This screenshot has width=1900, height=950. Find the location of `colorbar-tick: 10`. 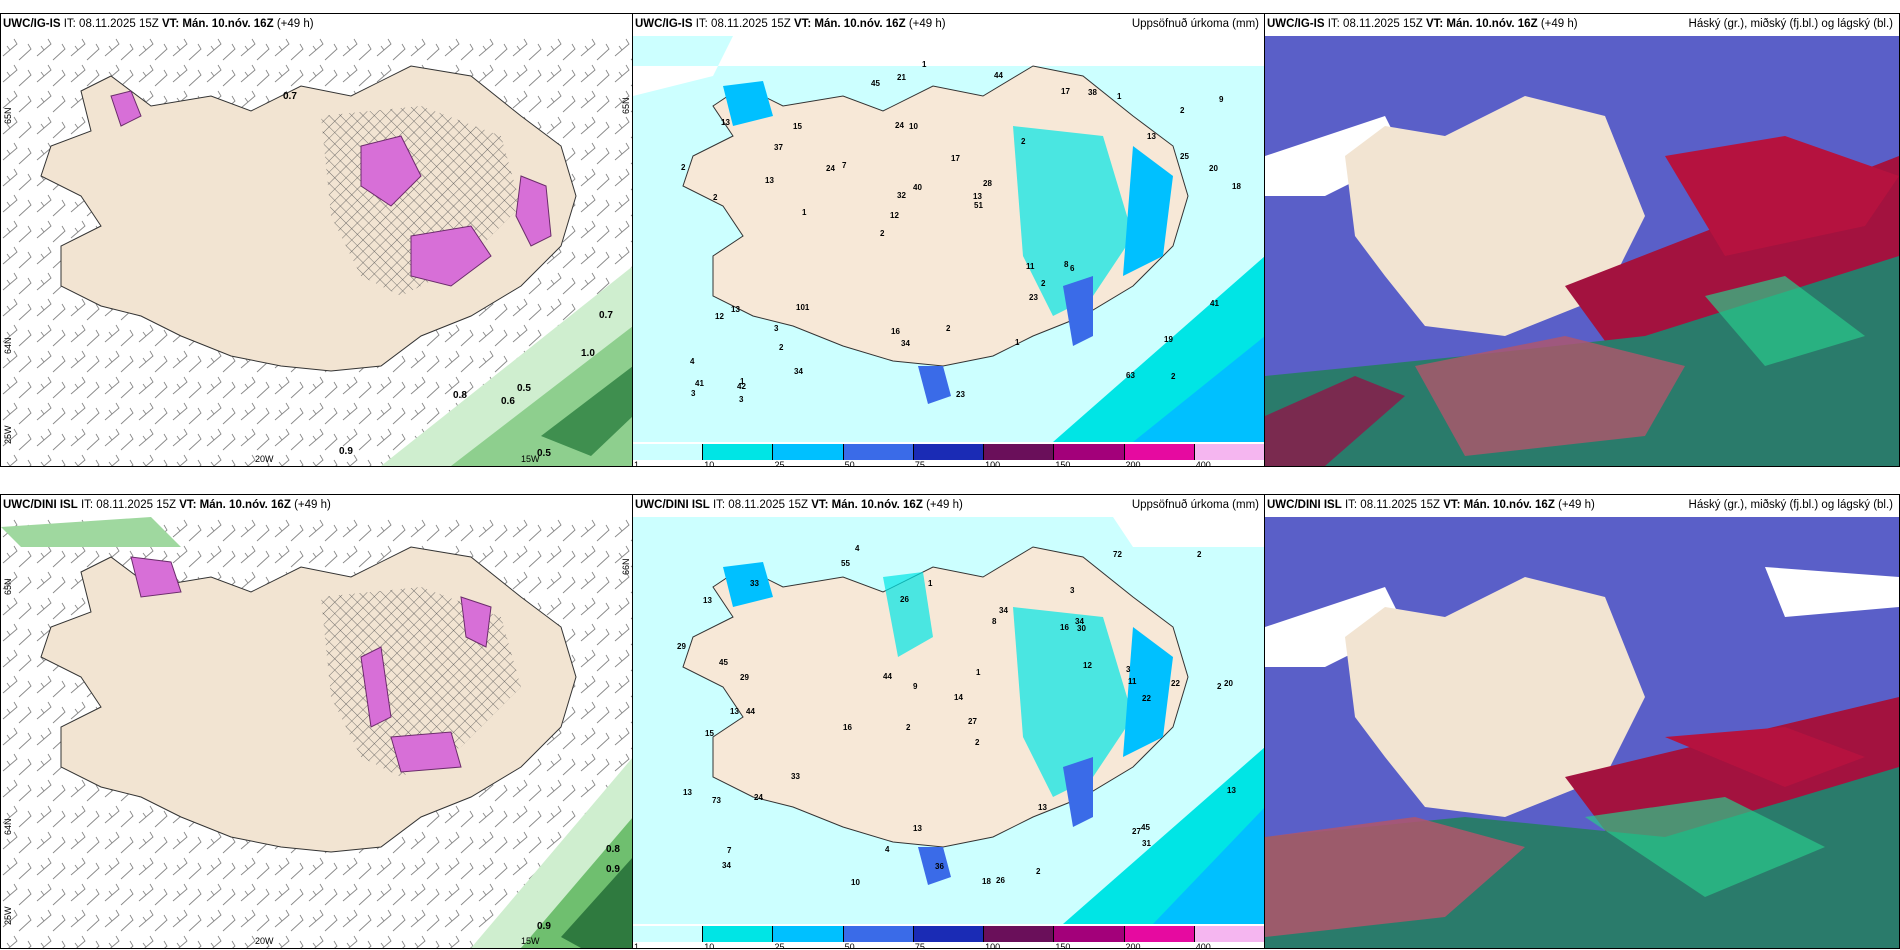

colorbar-tick: 10 is located at coordinates (709, 463).